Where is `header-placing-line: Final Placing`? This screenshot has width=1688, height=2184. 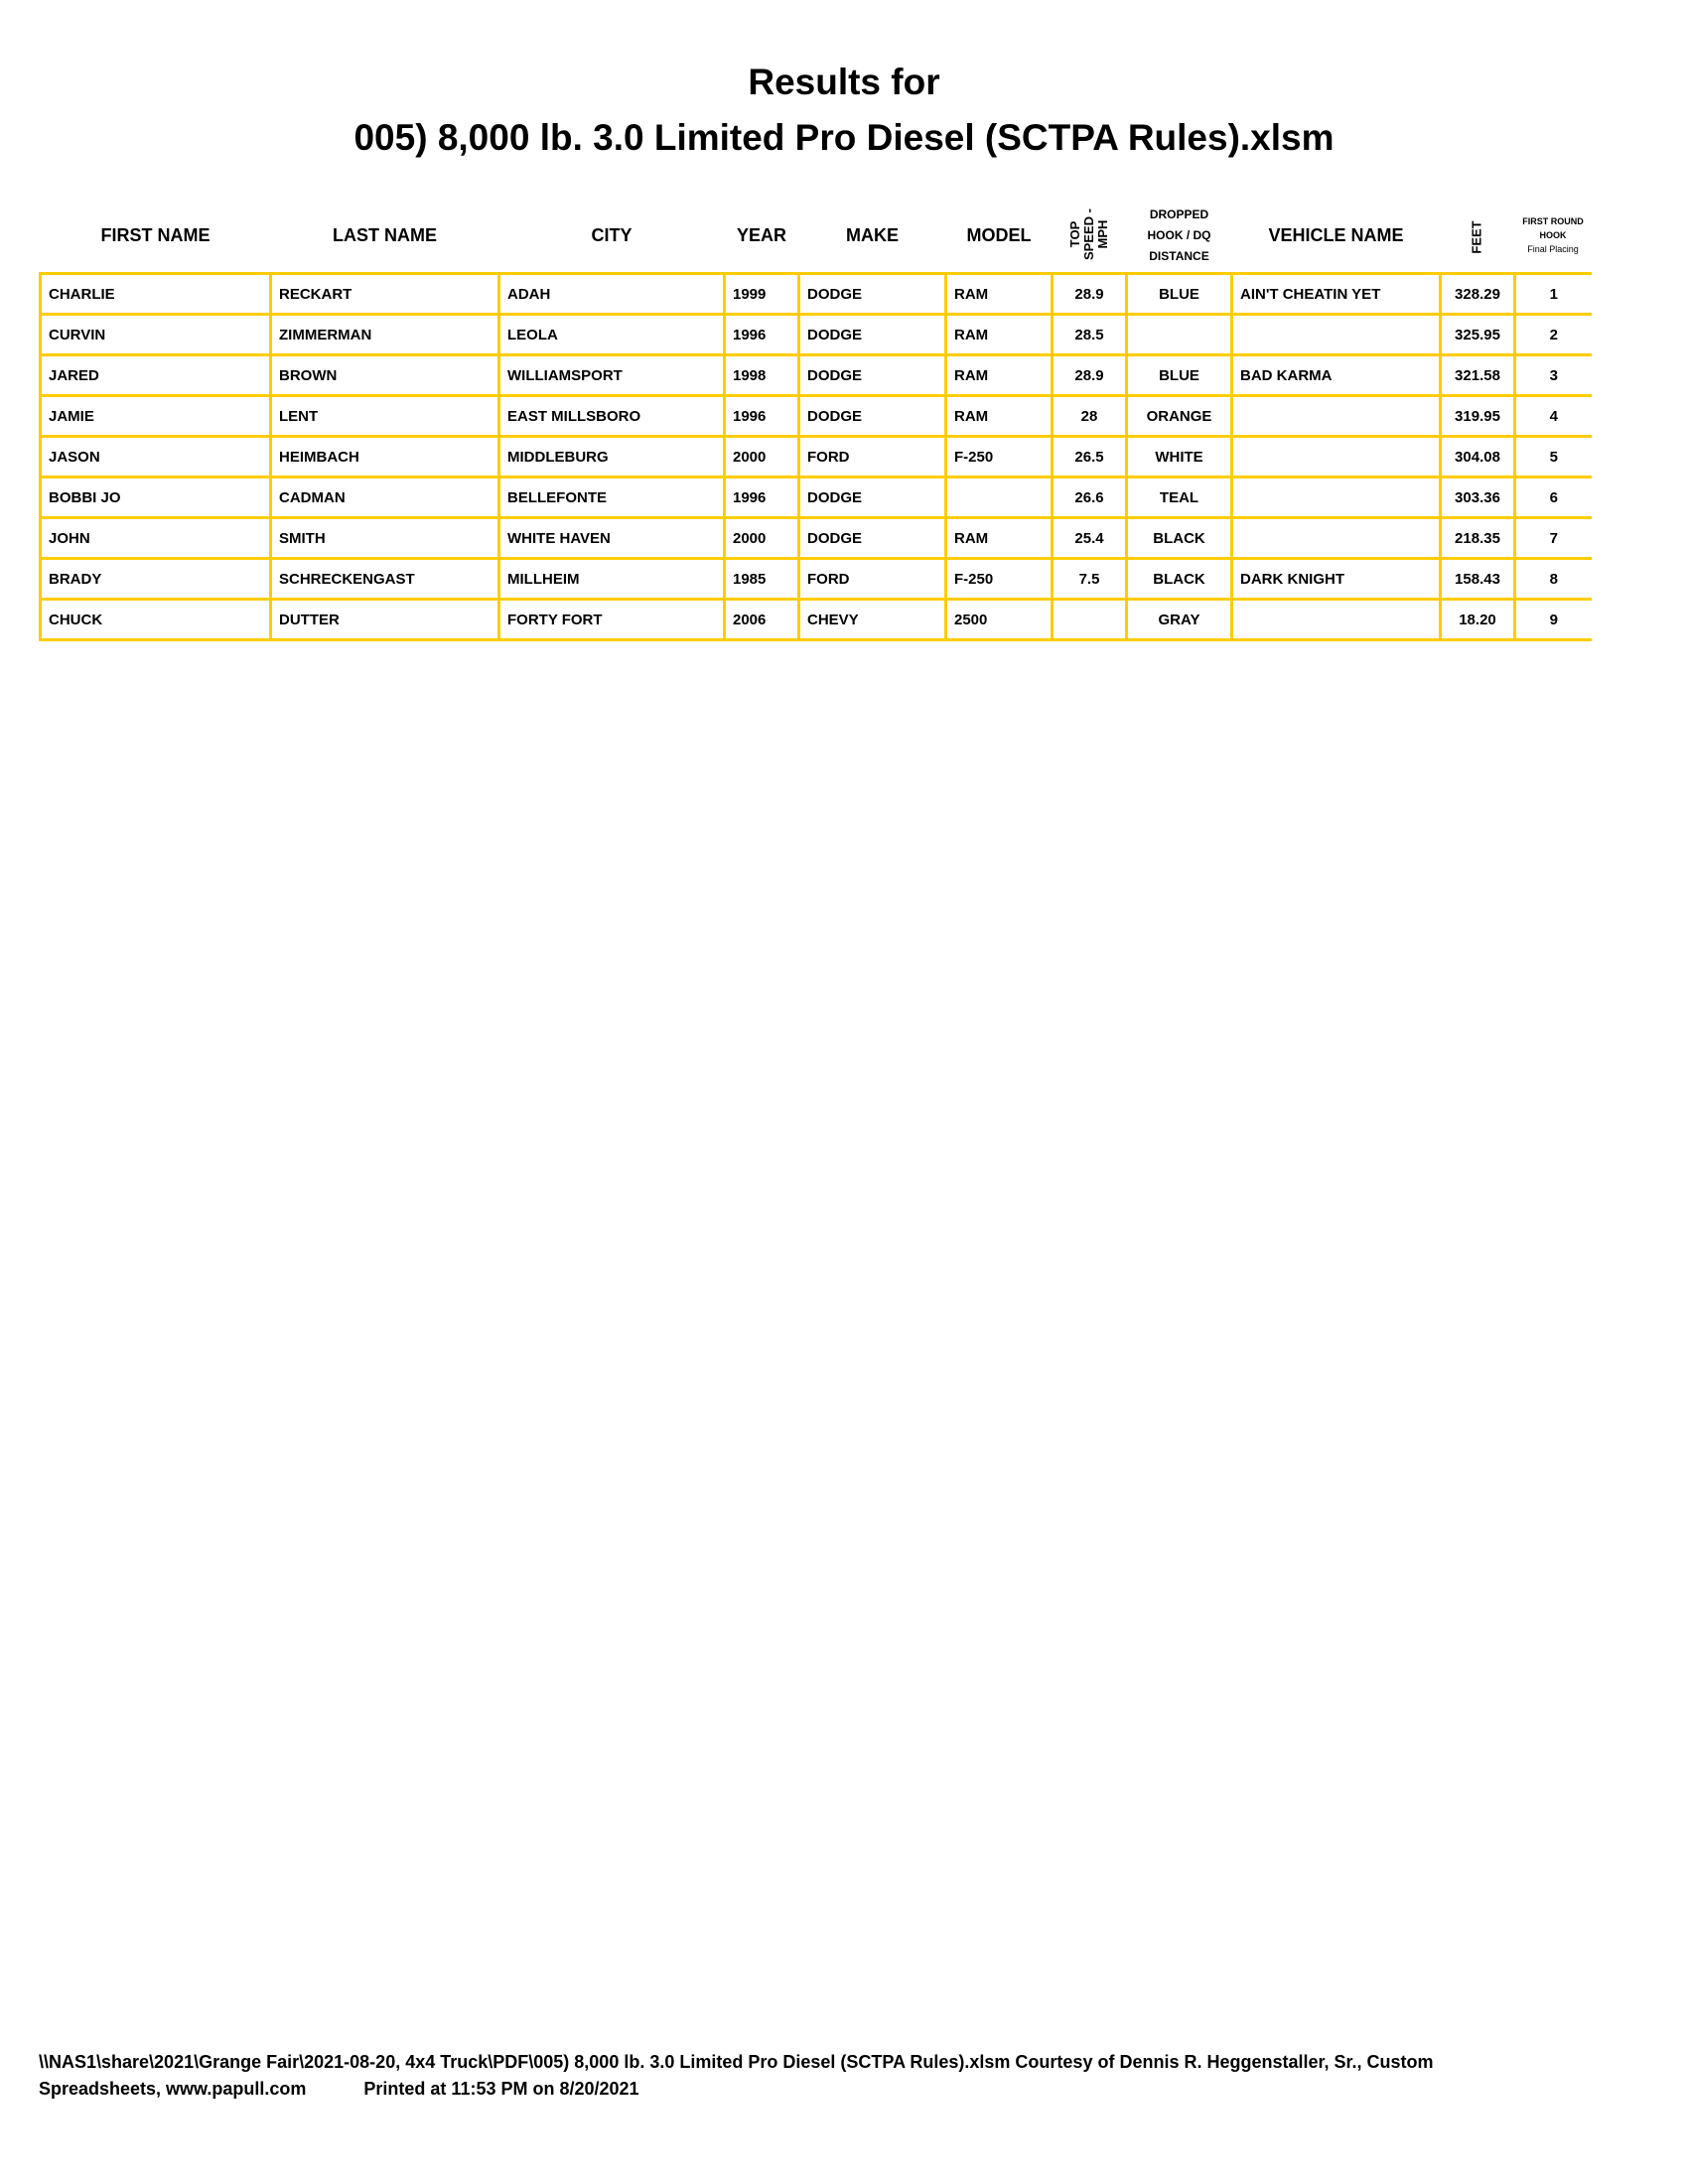
header-placing-line: Final Placing is located at coordinates (1553, 249).